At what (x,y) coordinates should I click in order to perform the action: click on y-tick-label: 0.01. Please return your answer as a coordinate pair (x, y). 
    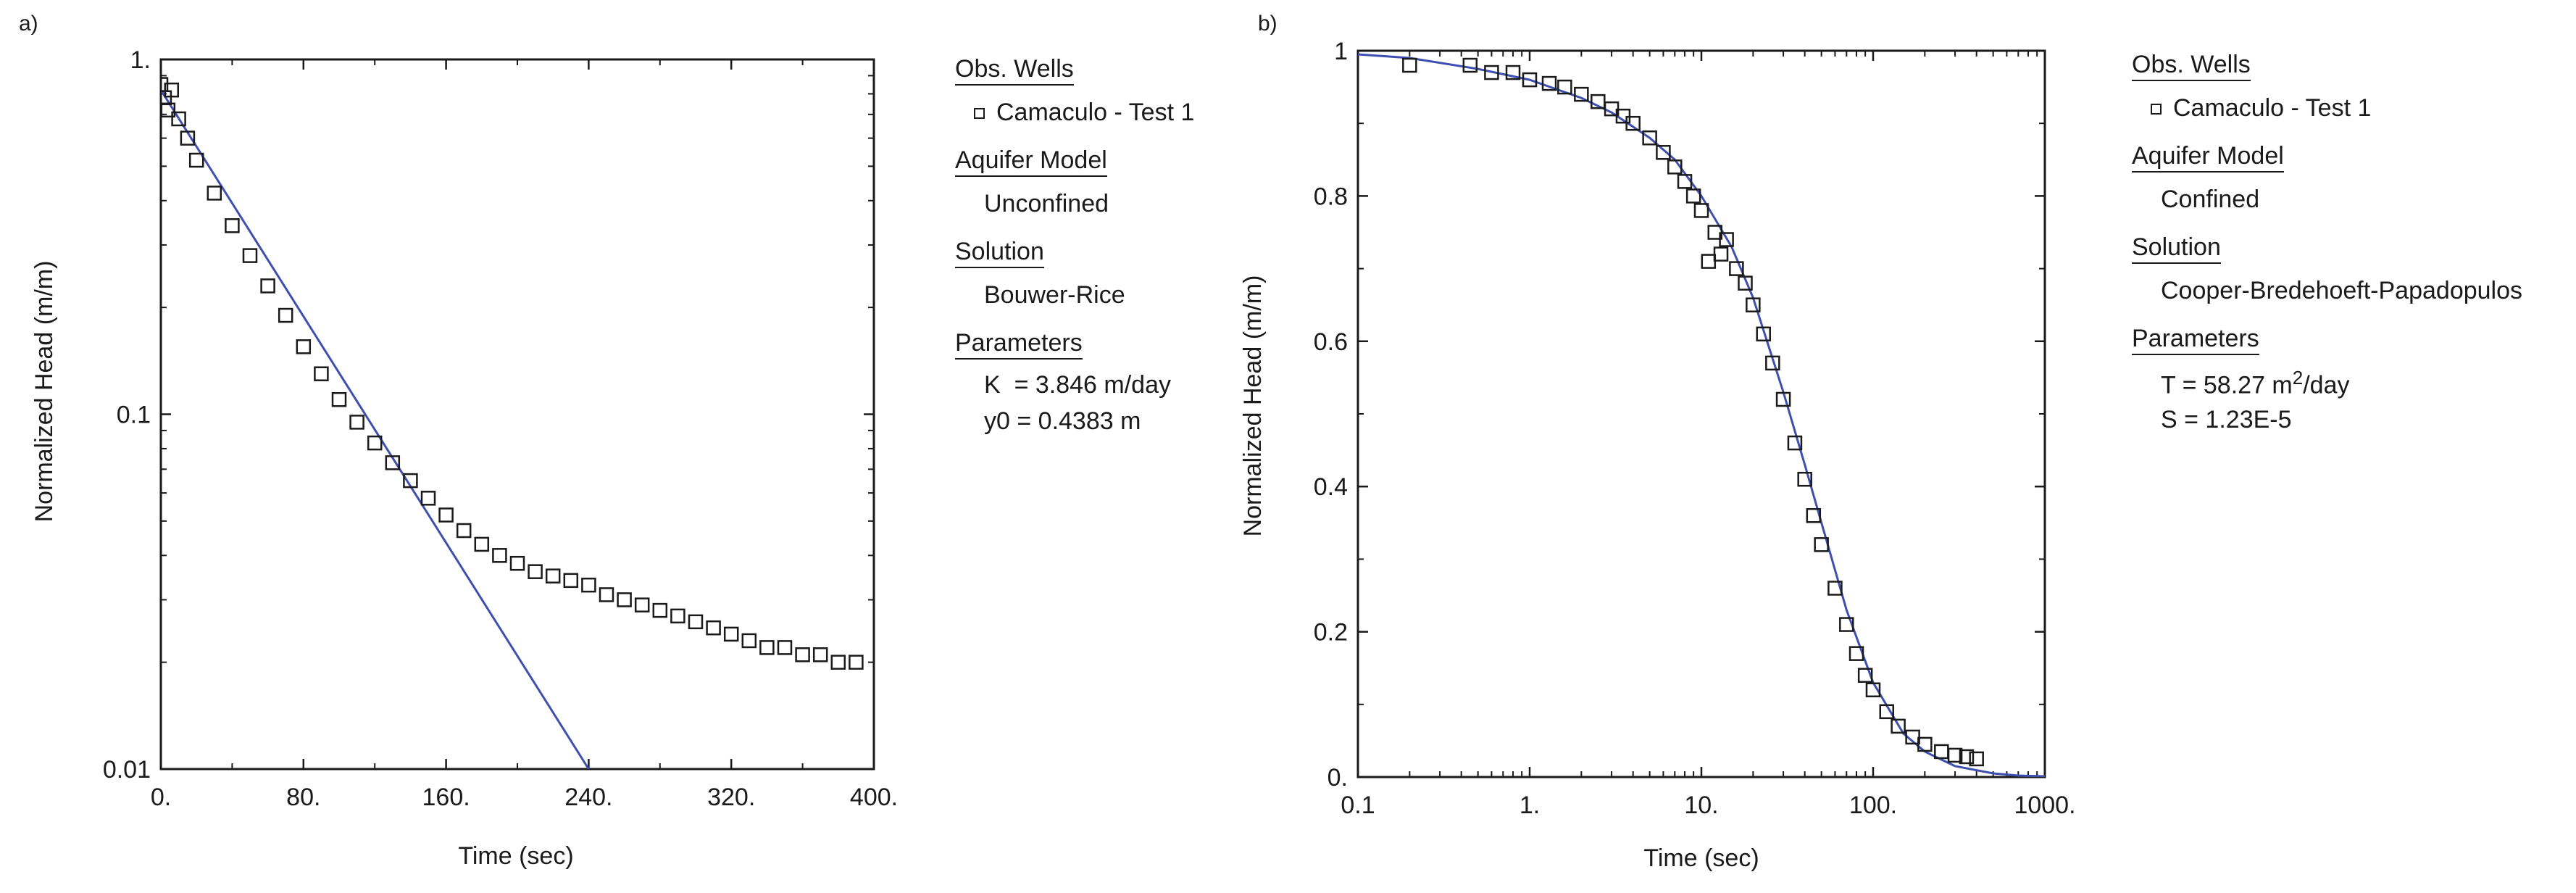
    Looking at the image, I should click on (127, 770).